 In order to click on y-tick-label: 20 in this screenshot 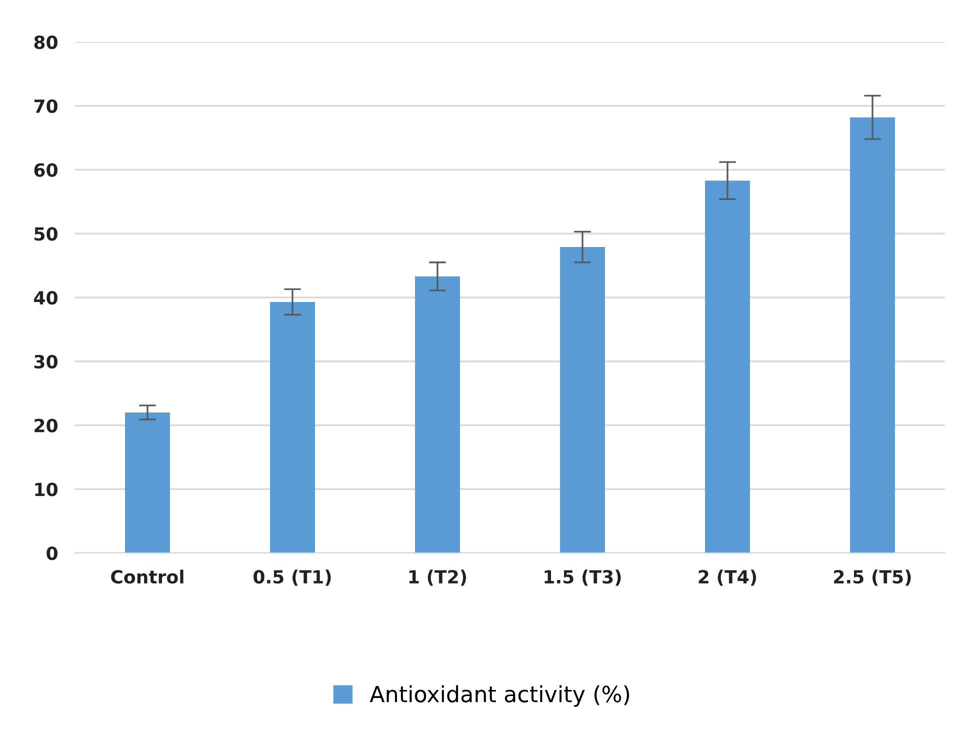, I will do `click(46, 425)`.